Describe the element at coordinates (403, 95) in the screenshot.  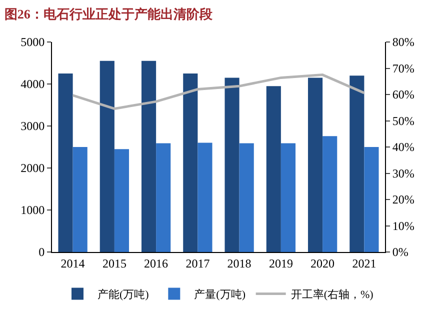
I see `y2-tick-label: 60%` at that location.